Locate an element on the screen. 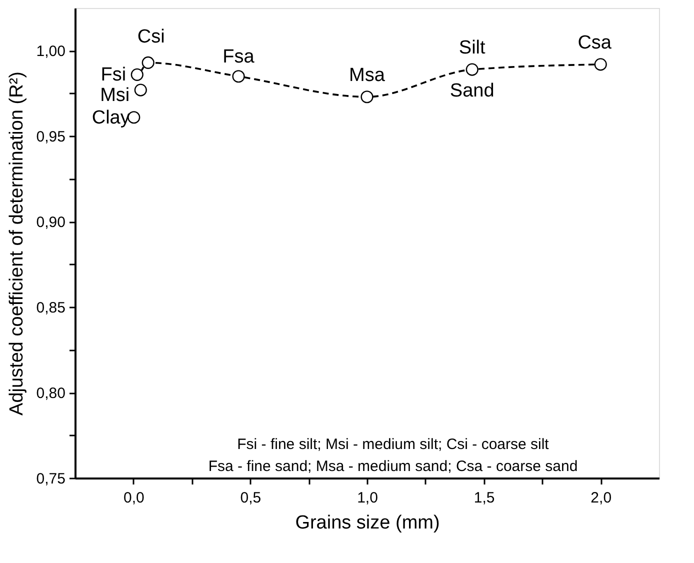 This screenshot has height=563, width=694. x-tick-label: 2,0 is located at coordinates (601, 498).